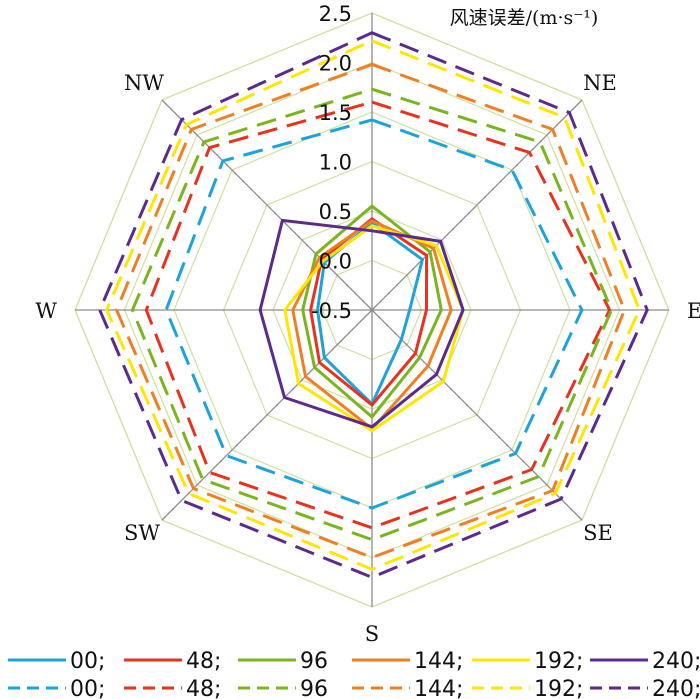 This screenshot has height=699, width=700. What do you see at coordinates (600, 83) in the screenshot?
I see `direction-label-ne: NE` at bounding box center [600, 83].